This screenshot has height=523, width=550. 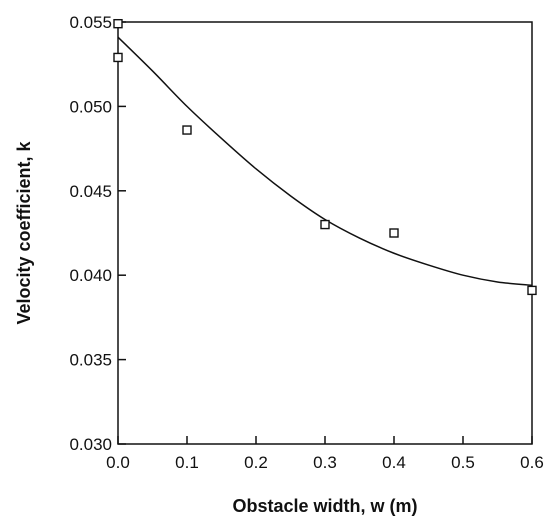 What do you see at coordinates (324, 506) in the screenshot?
I see `x-axis-title: Obstacle width, w (m)` at bounding box center [324, 506].